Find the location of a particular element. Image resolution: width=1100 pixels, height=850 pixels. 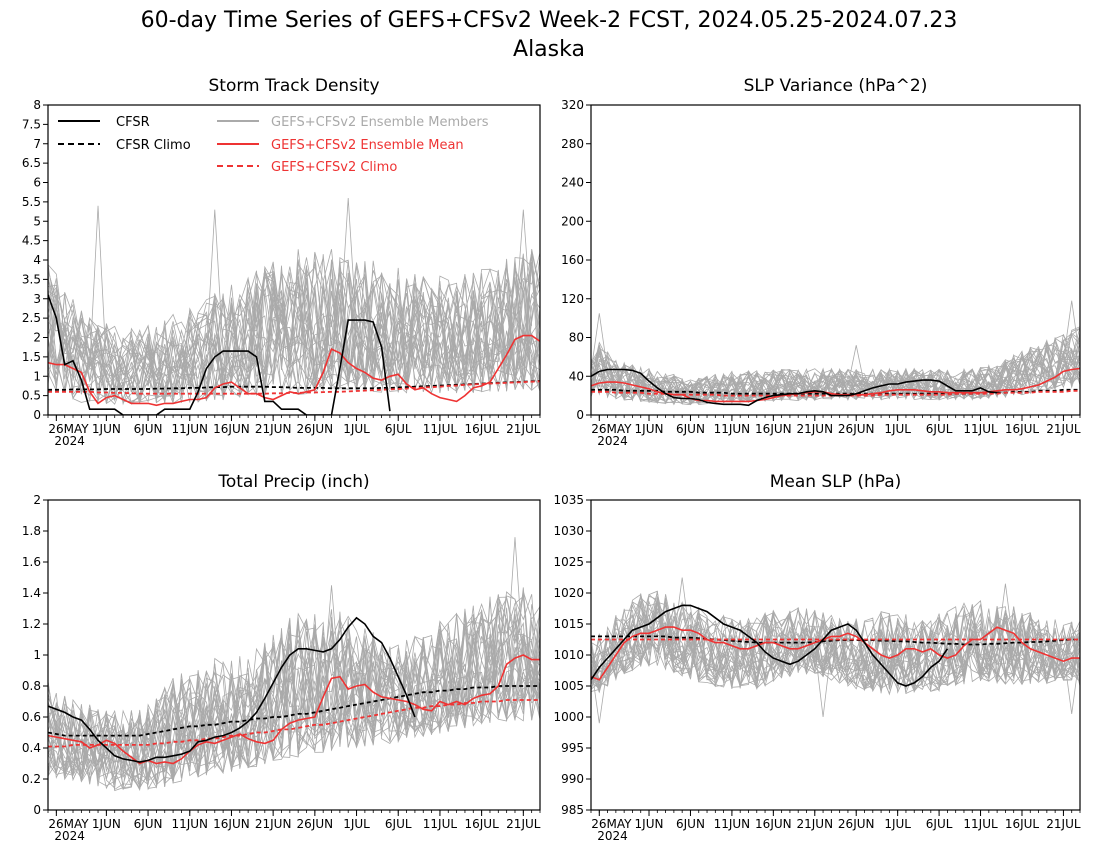

x-tick-label: 6JUN is located at coordinates (690, 429).